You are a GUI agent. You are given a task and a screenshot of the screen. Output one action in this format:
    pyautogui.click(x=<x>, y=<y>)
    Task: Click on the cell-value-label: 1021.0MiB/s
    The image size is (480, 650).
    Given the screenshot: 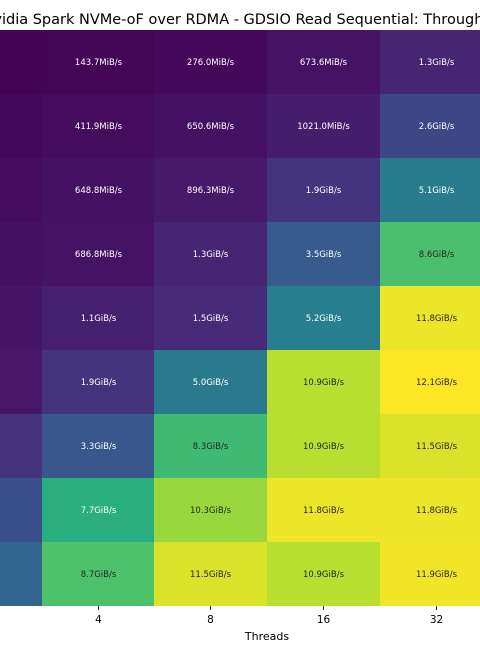 What is the action you would take?
    pyautogui.click(x=323, y=127)
    